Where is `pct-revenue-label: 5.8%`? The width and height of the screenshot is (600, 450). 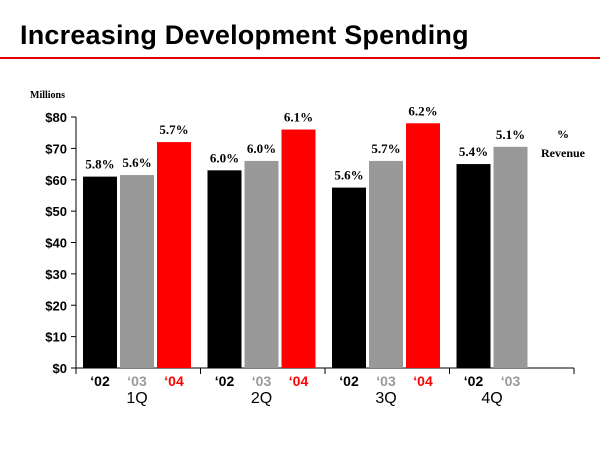 pct-revenue-label: 5.8% is located at coordinates (99, 164).